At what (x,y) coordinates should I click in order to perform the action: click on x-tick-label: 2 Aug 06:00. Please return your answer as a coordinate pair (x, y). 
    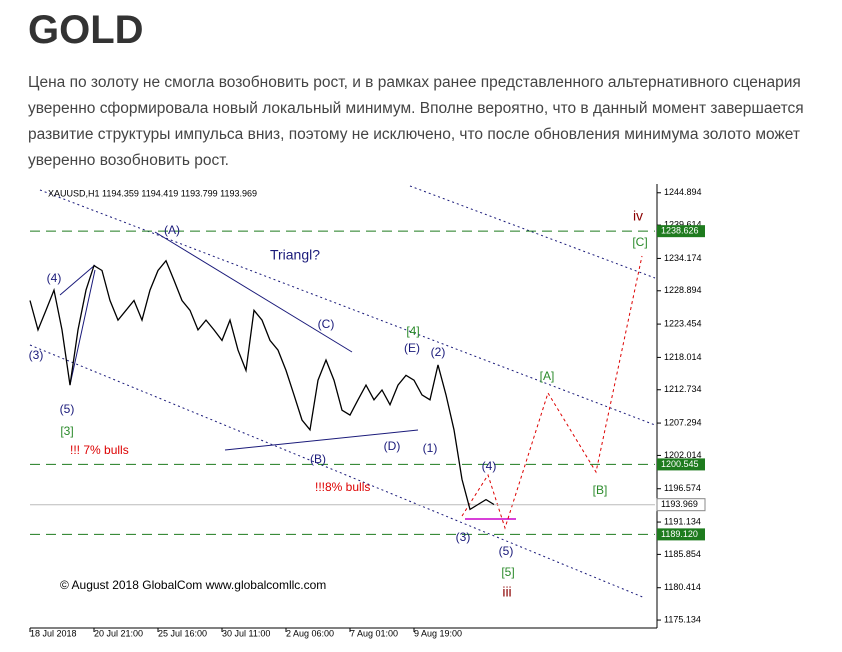
    Looking at the image, I should click on (310, 633).